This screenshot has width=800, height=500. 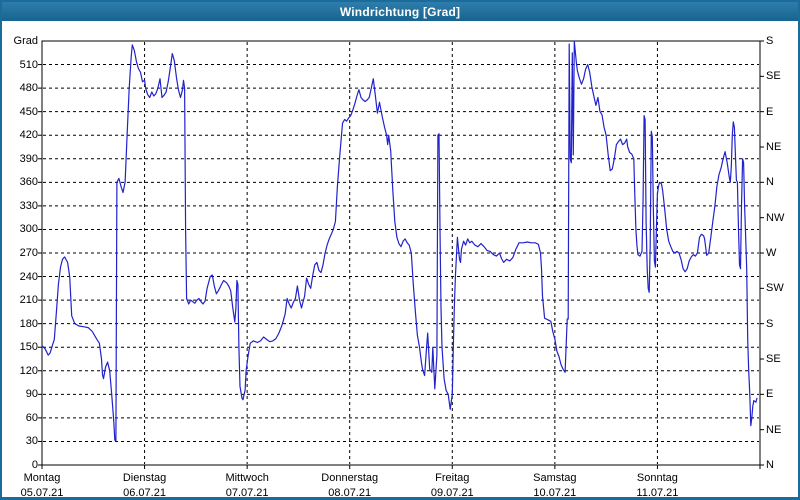 What do you see at coordinates (350, 493) in the screenshot?
I see `x-date-label: 08.07.21` at bounding box center [350, 493].